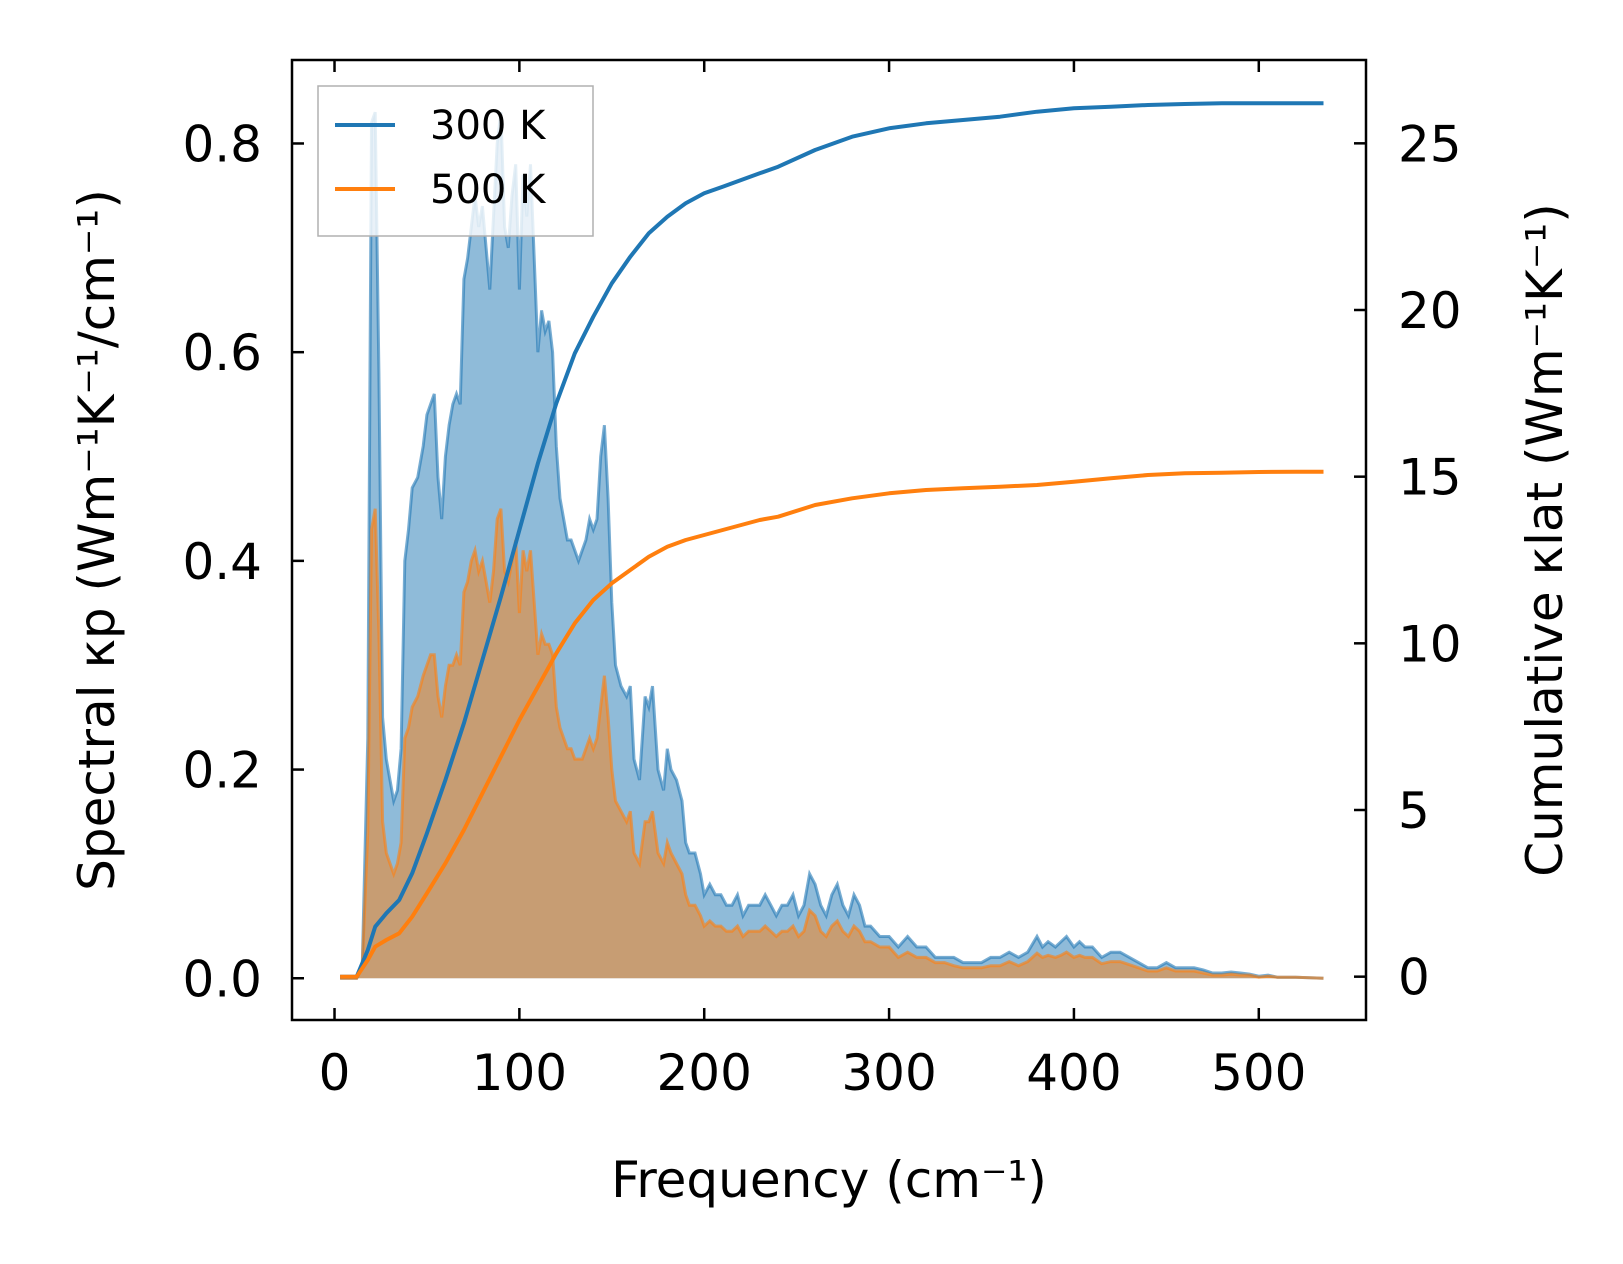 The image size is (1623, 1264). Describe the element at coordinates (488, 190) in the screenshot. I see `legend-label-500k: 500 K` at that location.